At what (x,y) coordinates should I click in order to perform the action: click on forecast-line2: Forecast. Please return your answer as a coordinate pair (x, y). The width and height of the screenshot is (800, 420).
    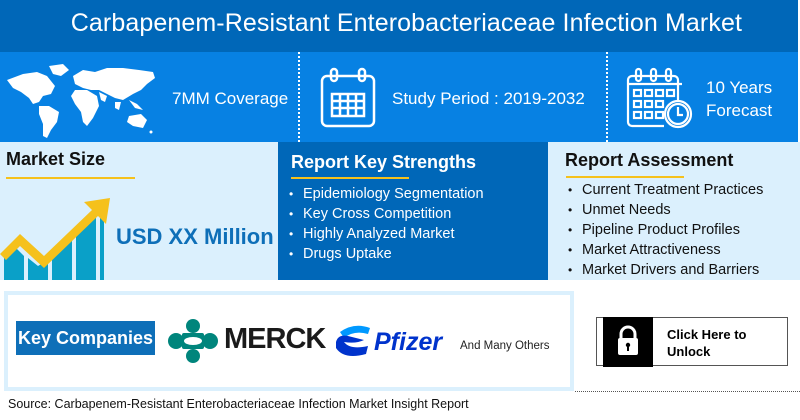
    Looking at the image, I should click on (739, 110).